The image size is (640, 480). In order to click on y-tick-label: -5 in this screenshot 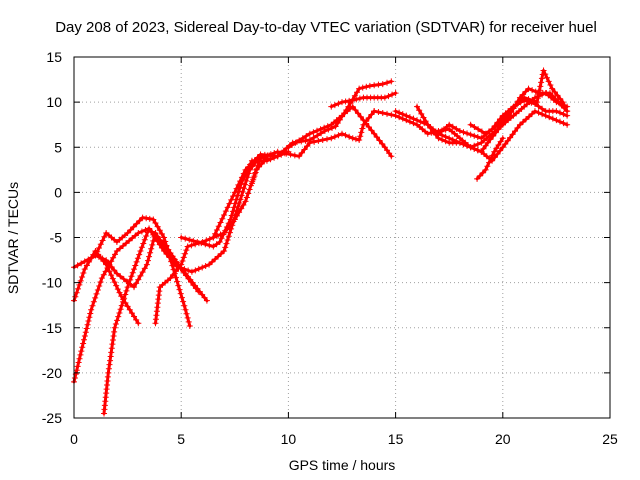, I will do `click(56, 238)`.